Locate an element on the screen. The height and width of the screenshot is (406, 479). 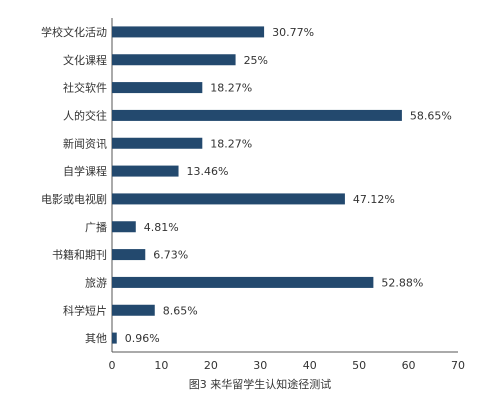
value-label: 52.88% is located at coordinates (402, 282).